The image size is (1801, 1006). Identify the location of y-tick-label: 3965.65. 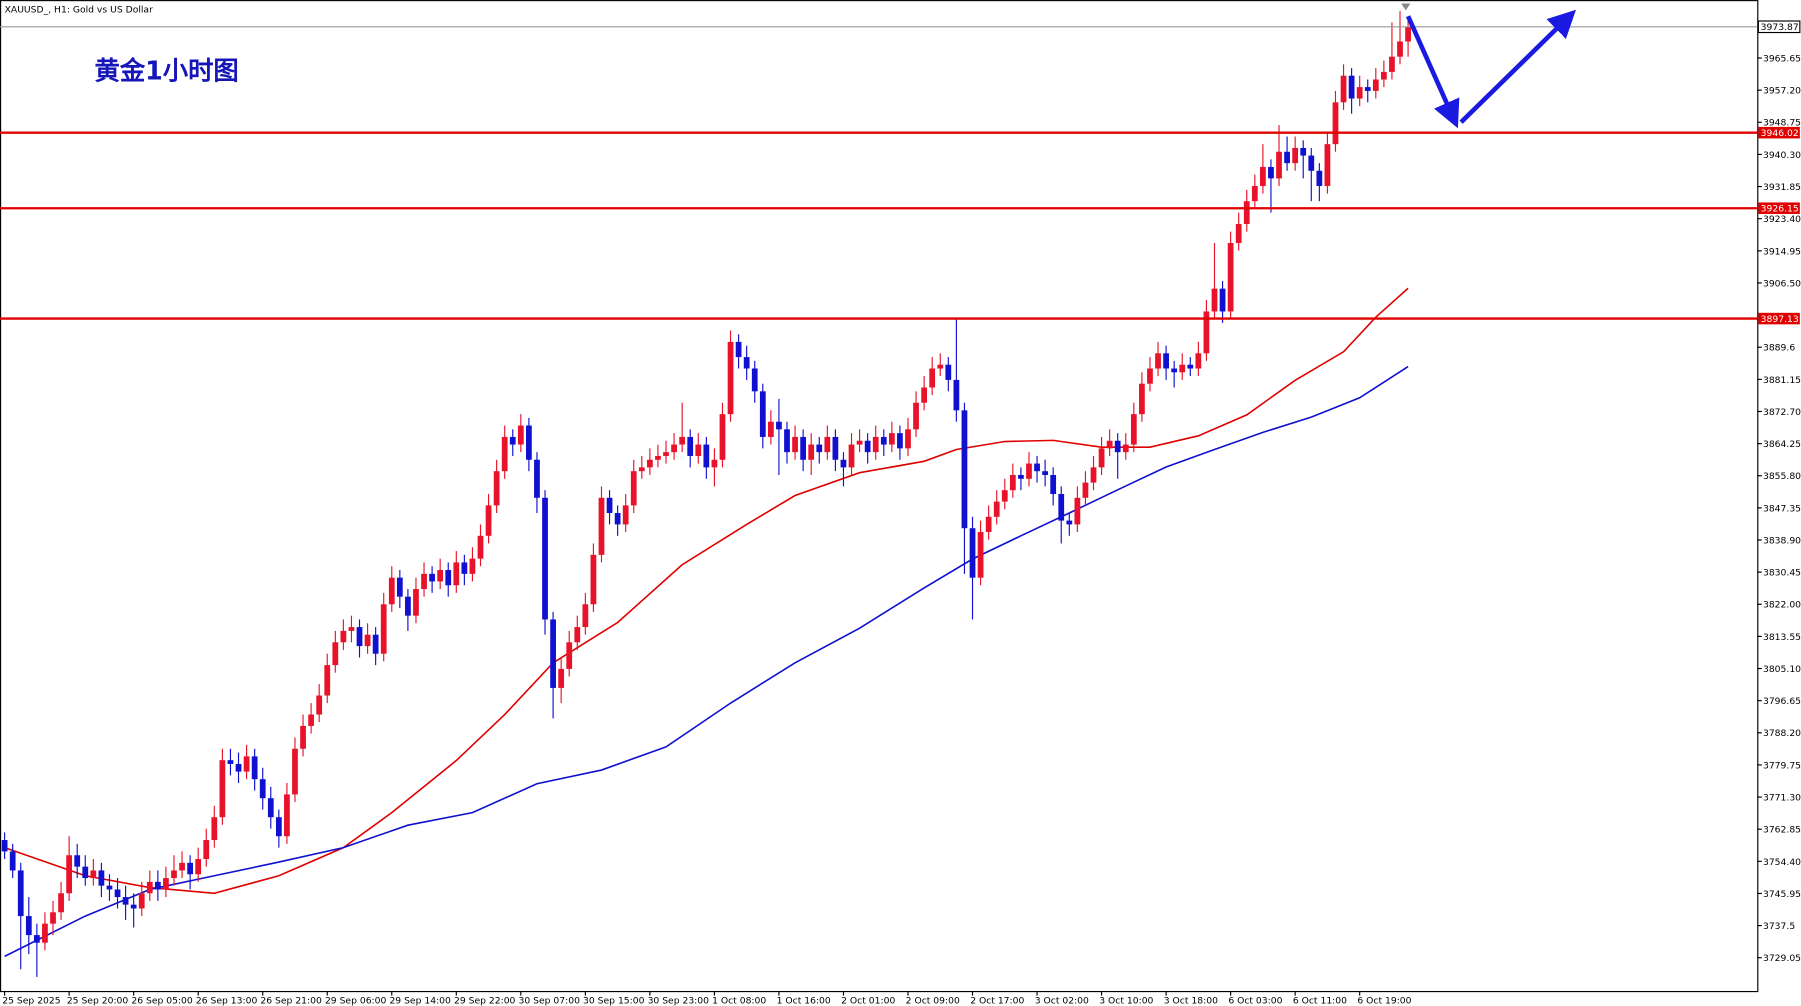
(1782, 58).